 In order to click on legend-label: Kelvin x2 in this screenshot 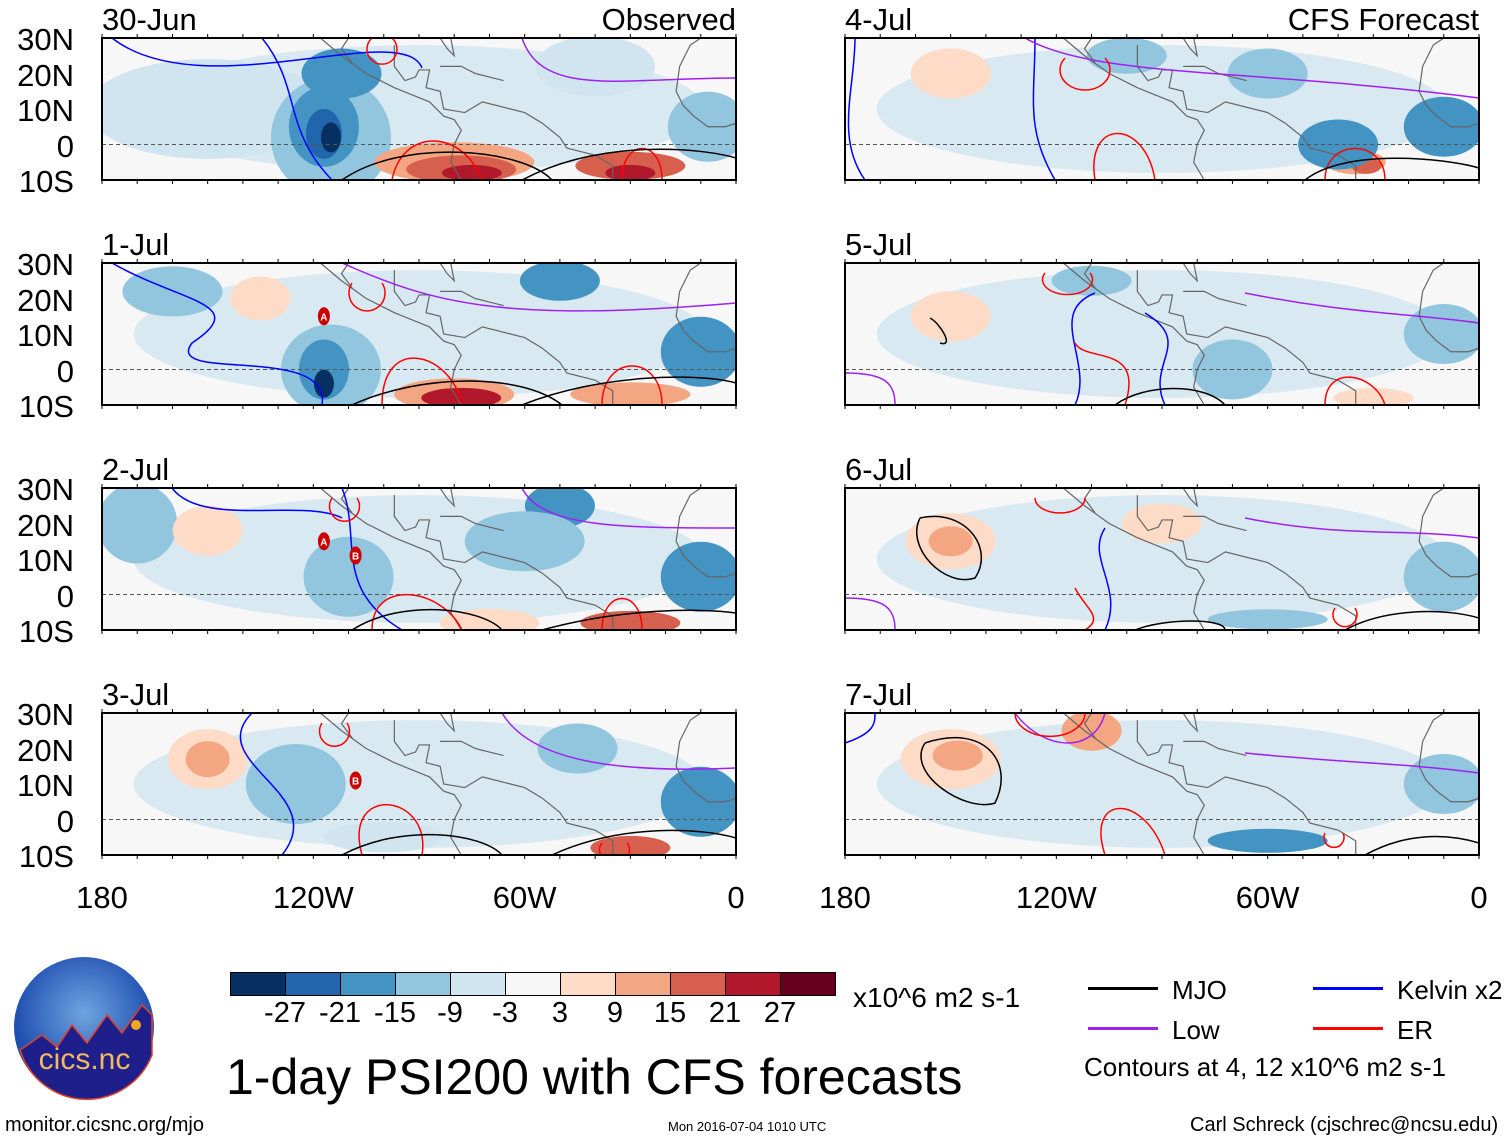, I will do `click(1450, 990)`.